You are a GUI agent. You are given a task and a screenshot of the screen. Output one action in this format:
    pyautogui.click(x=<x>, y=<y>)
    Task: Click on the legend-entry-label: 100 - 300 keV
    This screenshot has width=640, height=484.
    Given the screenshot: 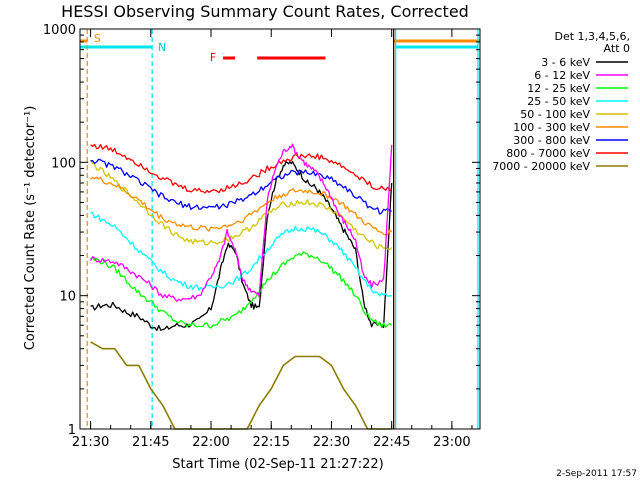 What is the action you would take?
    pyautogui.click(x=551, y=127)
    